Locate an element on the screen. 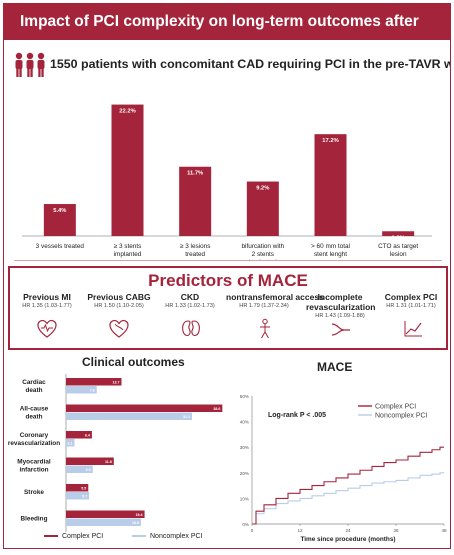 This screenshot has width=454, height=555. predictor-complex-pci: Complex PCI HR 1.31 (1.01-1.71) is located at coordinates (411, 300).